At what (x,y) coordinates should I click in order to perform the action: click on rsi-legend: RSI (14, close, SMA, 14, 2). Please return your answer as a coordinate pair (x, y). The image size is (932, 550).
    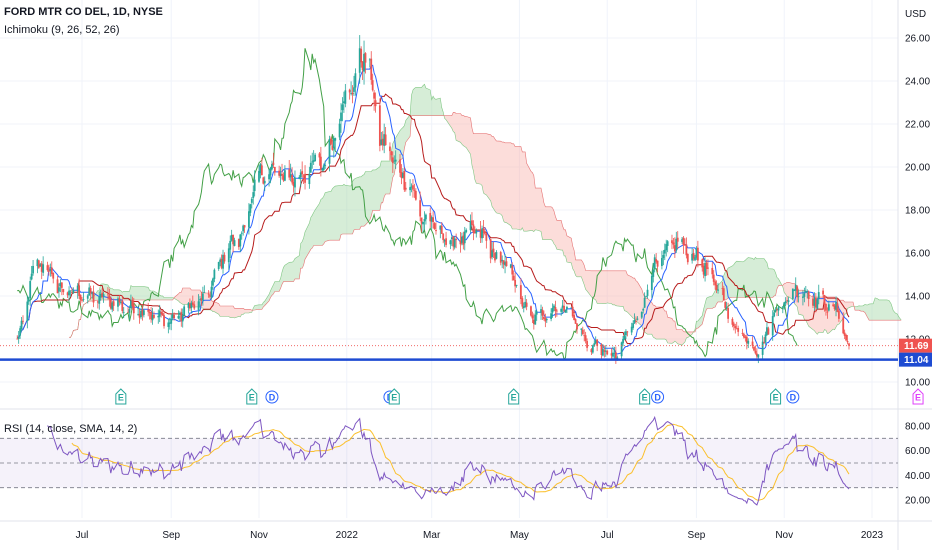
    Looking at the image, I should click on (71, 429).